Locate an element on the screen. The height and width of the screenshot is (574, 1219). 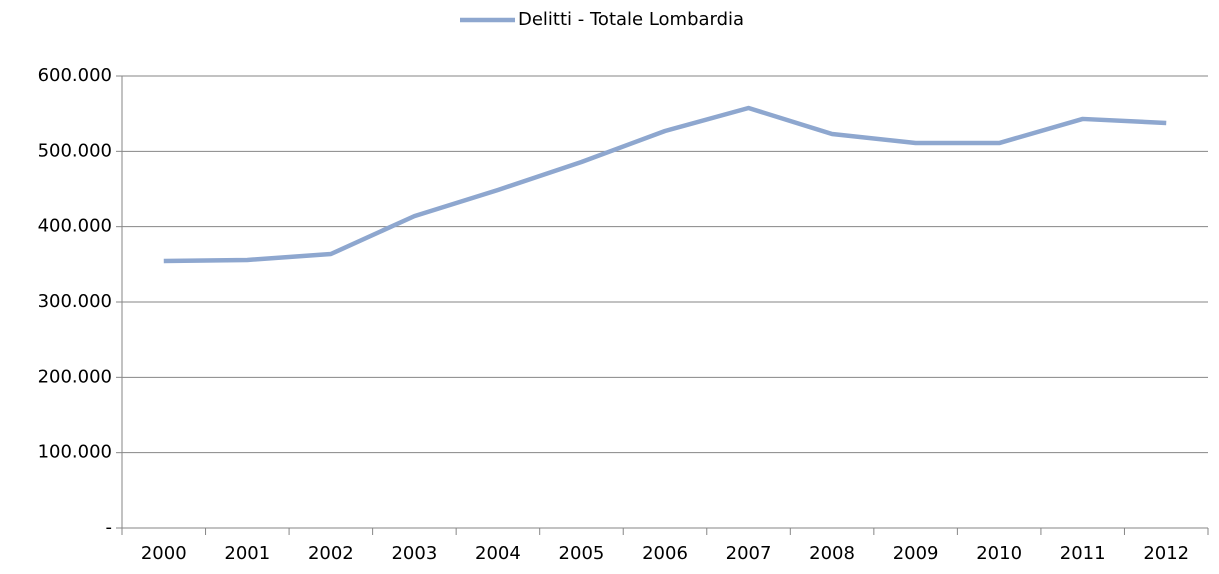
x-tick-label: 2005 is located at coordinates (582, 553).